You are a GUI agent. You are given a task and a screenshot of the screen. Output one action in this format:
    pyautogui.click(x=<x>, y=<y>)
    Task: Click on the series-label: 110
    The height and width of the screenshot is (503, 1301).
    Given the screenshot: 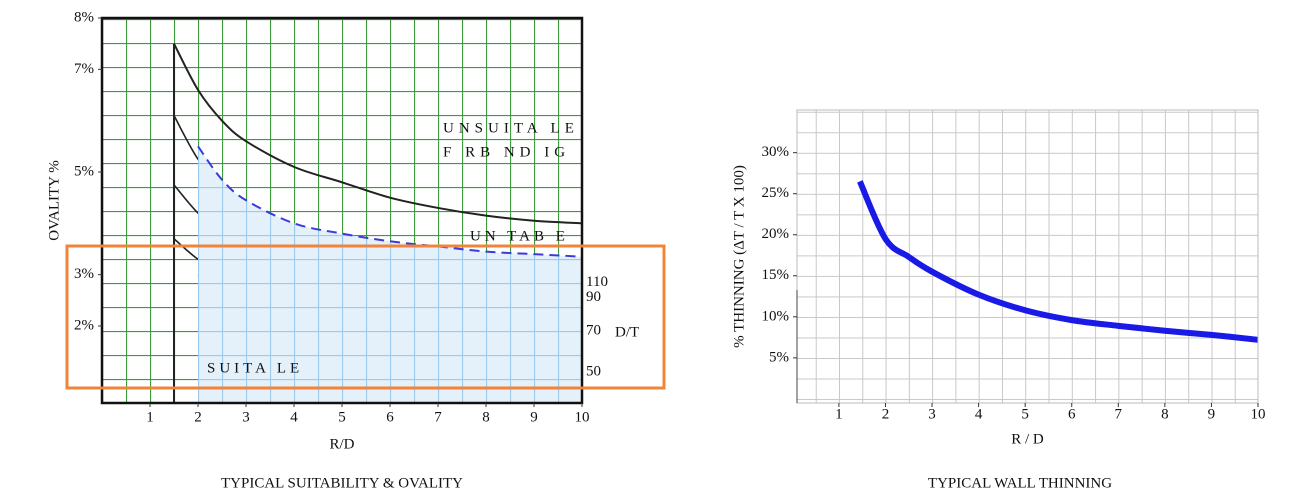 What is the action you would take?
    pyautogui.click(x=597, y=282)
    